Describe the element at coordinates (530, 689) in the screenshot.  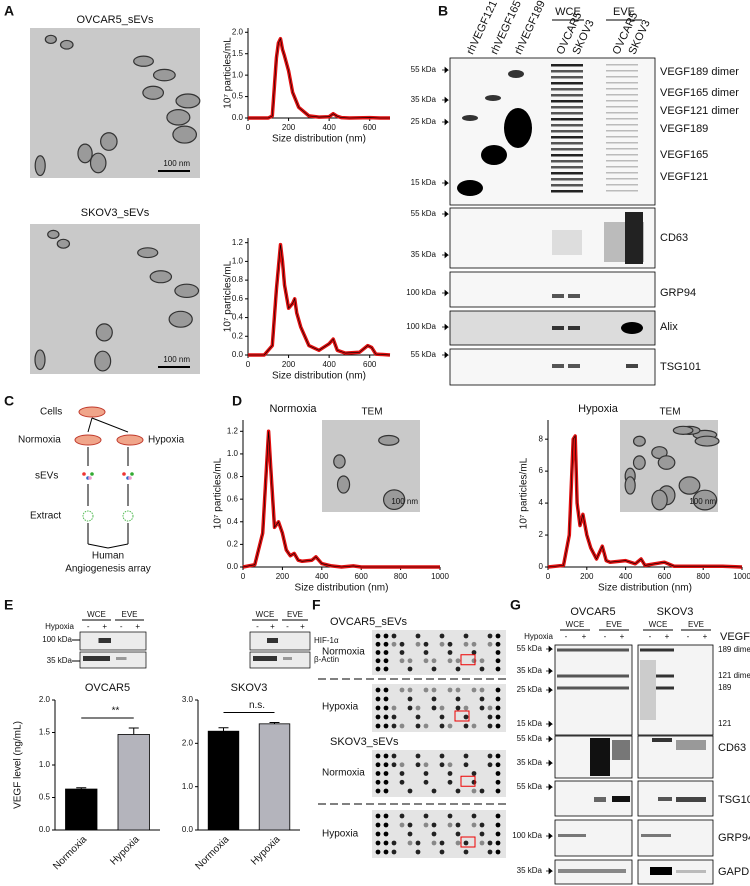
I see `marker-label: 25 kDa` at that location.